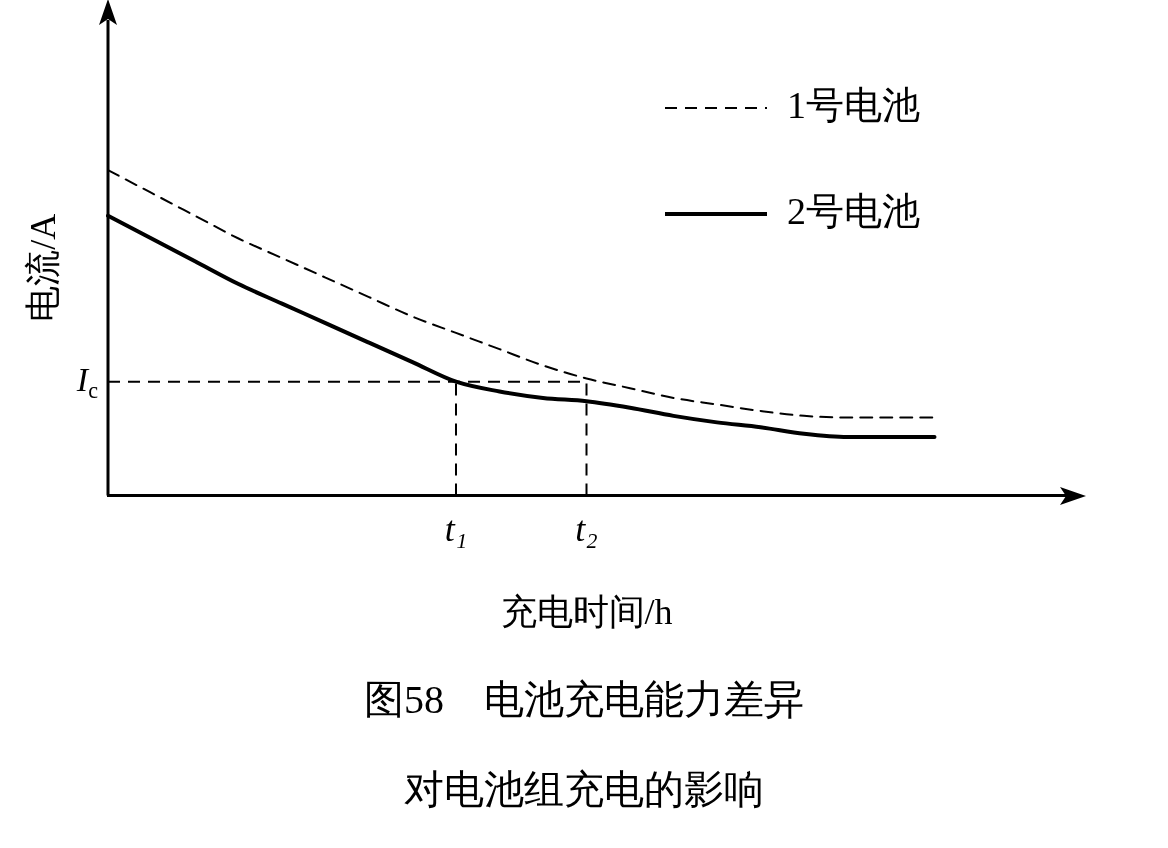 Image resolution: width=1168 pixels, height=848 pixels. Describe the element at coordinates (586, 611) in the screenshot. I see `x-axis-title: 充电时间/h` at that location.